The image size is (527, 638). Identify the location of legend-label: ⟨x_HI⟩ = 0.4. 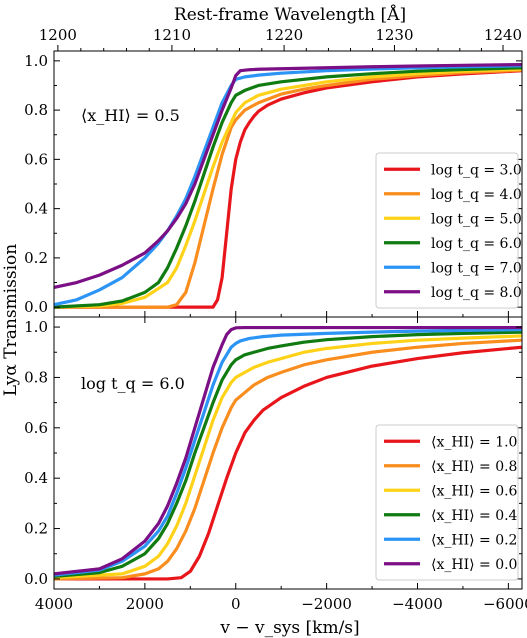
(474, 516).